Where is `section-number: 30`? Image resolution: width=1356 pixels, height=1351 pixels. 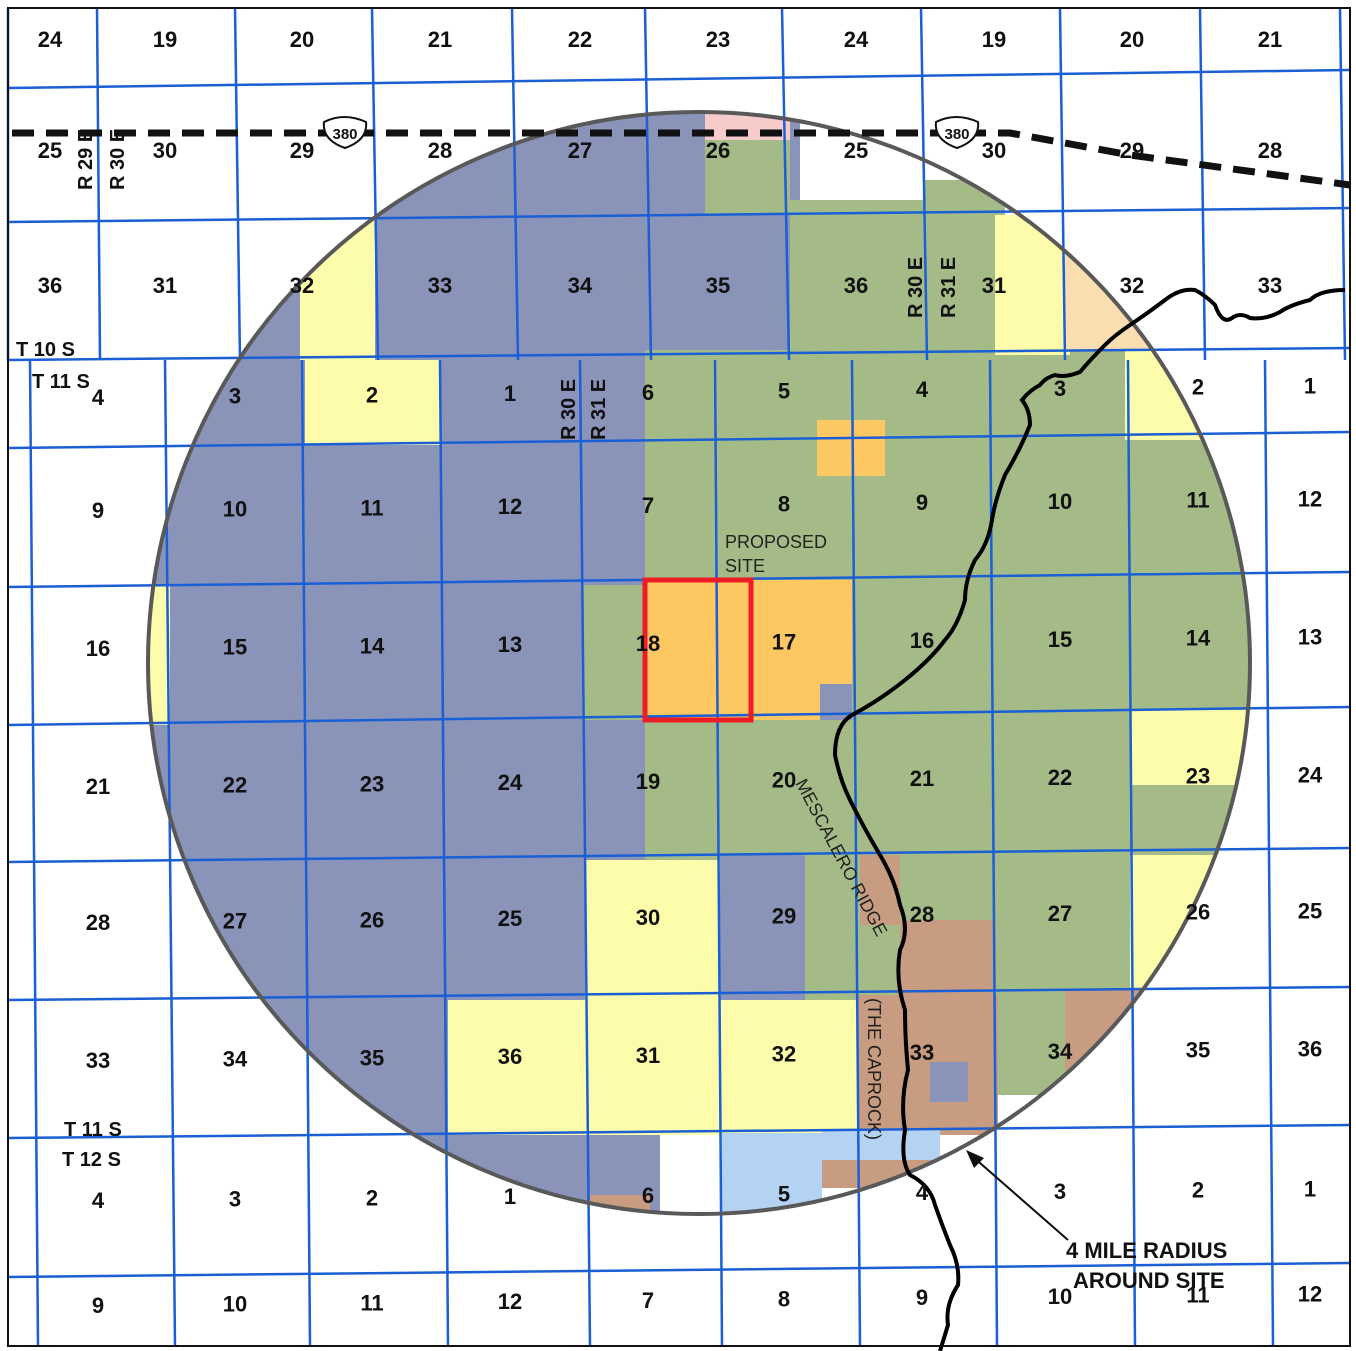 section-number: 30 is located at coordinates (994, 150).